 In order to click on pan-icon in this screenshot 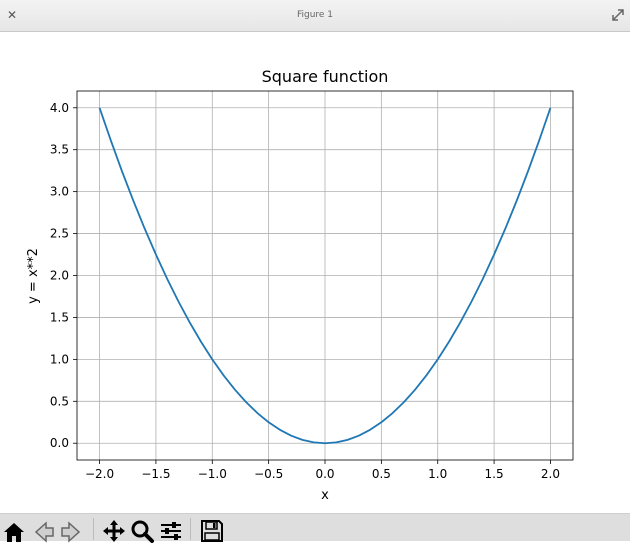, I will do `click(114, 531)`.